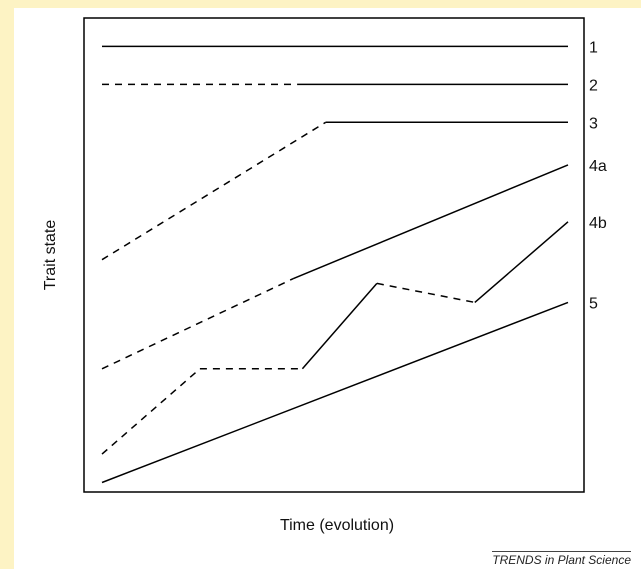 The width and height of the screenshot is (641, 569). Describe the element at coordinates (598, 175) in the screenshot. I see `series-labels: 1 2 3 4a 4b 5` at that location.